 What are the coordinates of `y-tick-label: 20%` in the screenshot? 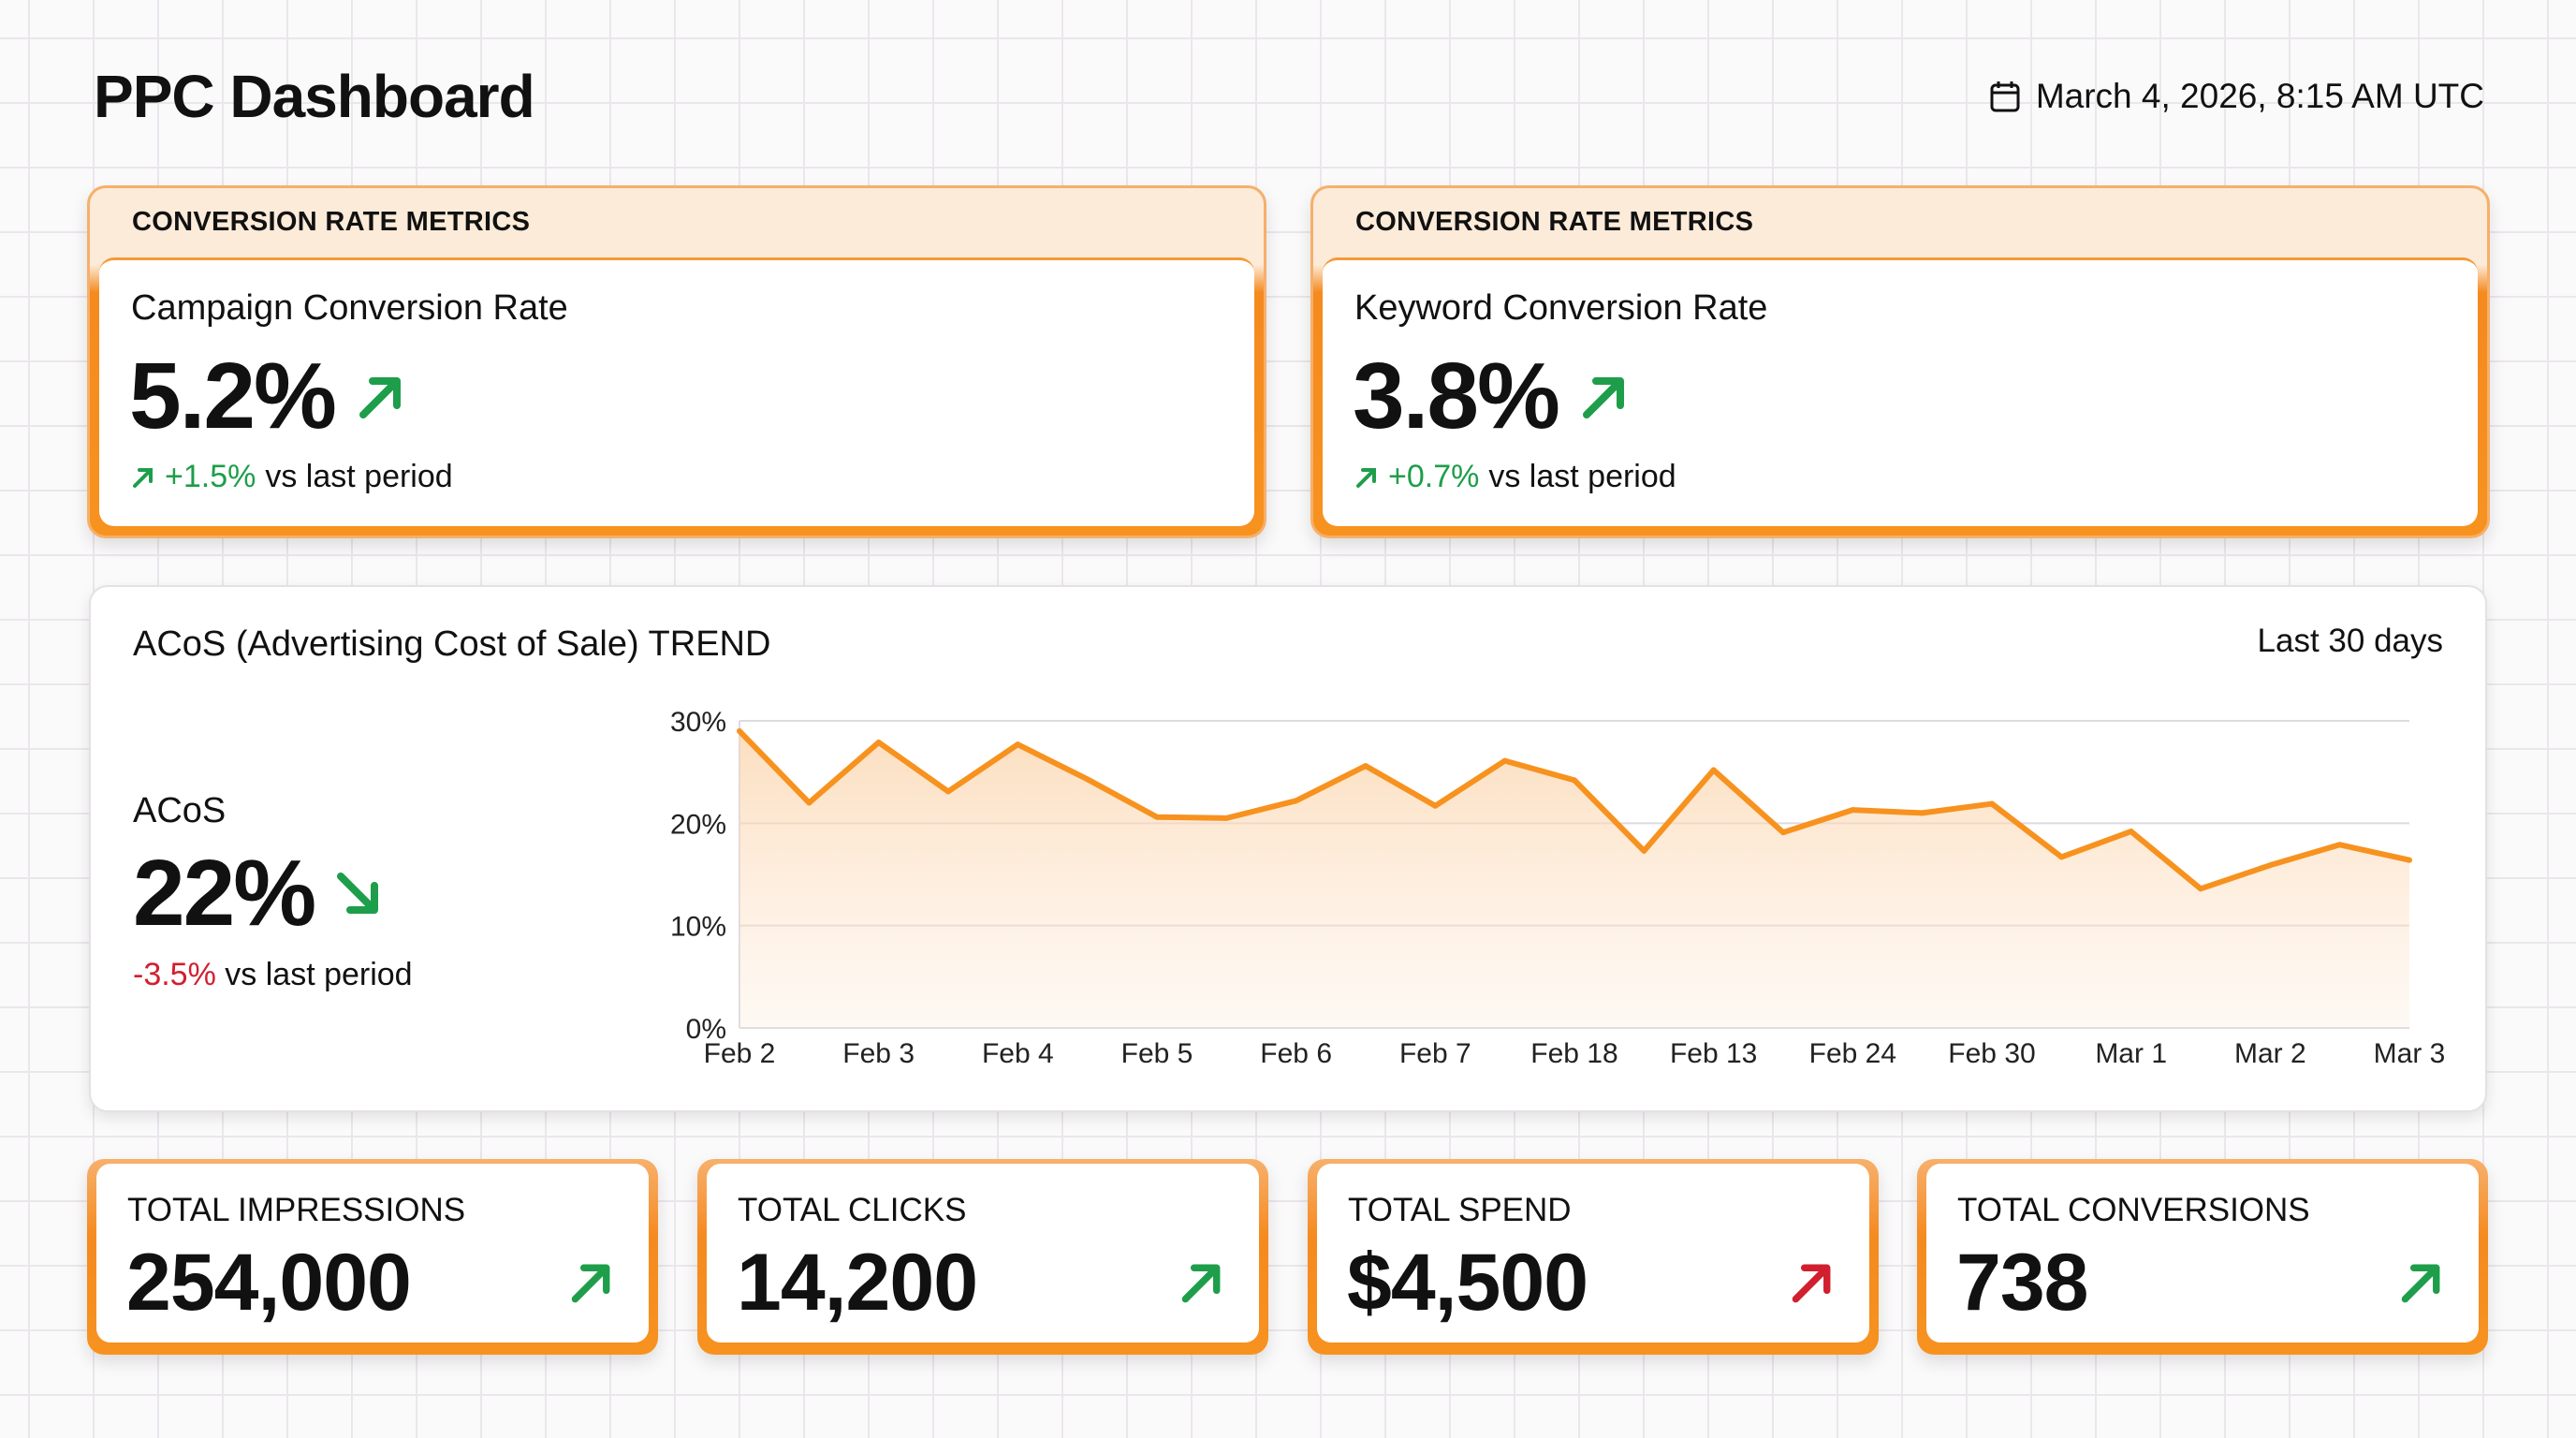 It's located at (698, 824).